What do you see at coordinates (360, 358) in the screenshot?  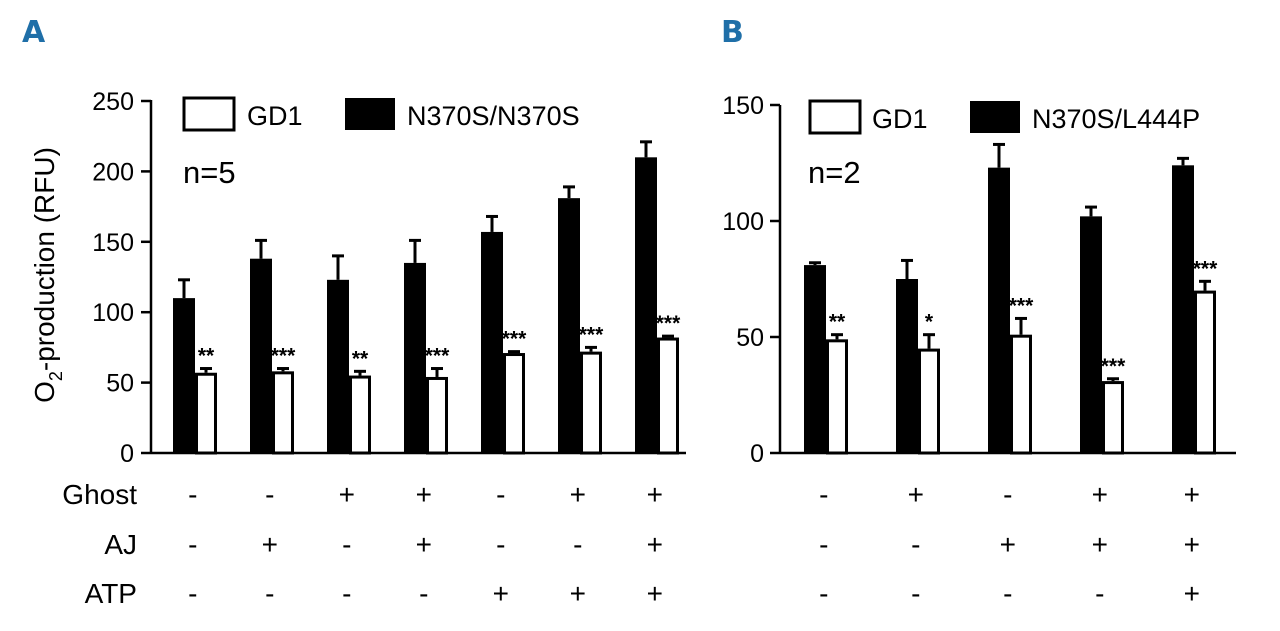 I see `panel-a-significance-2: **` at bounding box center [360, 358].